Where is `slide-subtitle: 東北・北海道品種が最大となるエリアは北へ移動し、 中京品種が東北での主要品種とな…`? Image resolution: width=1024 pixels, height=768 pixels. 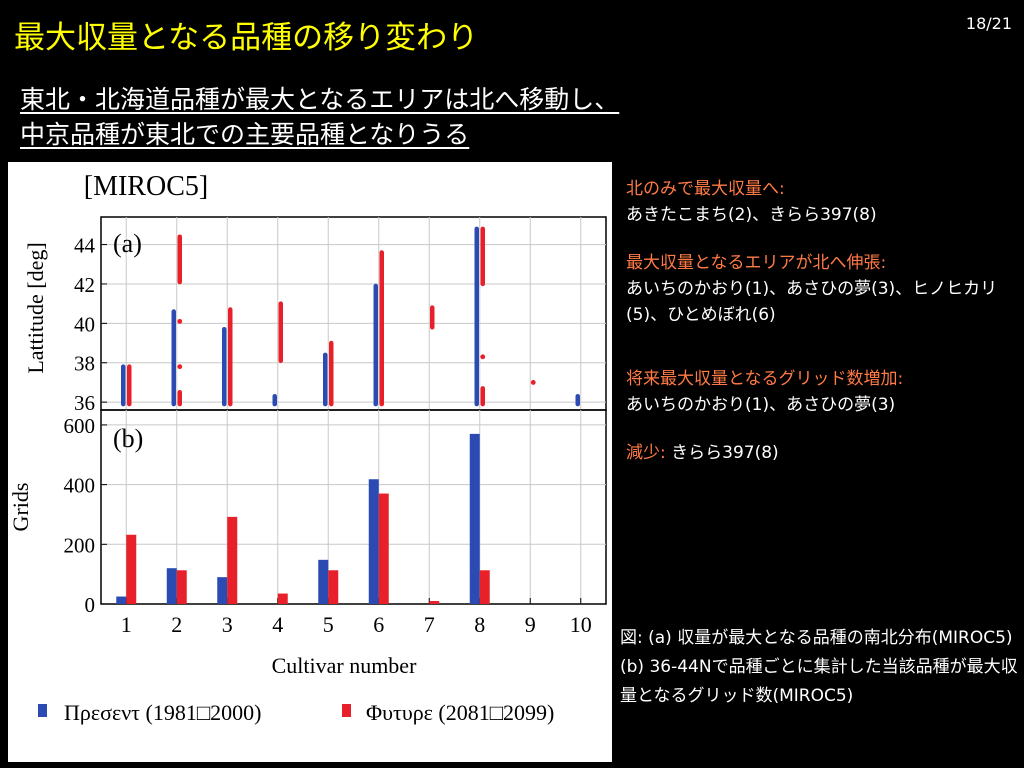 slide-subtitle: 東北・北海道品種が最大となるエリアは北へ移動し、 中京品種が東北での主要品種とな… is located at coordinates (319, 117).